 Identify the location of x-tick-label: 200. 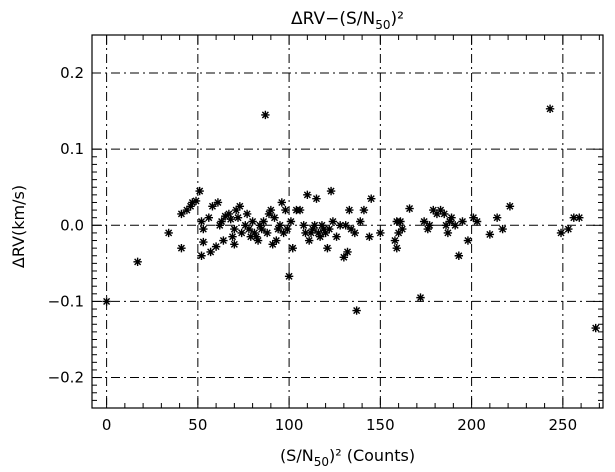
(471, 425).